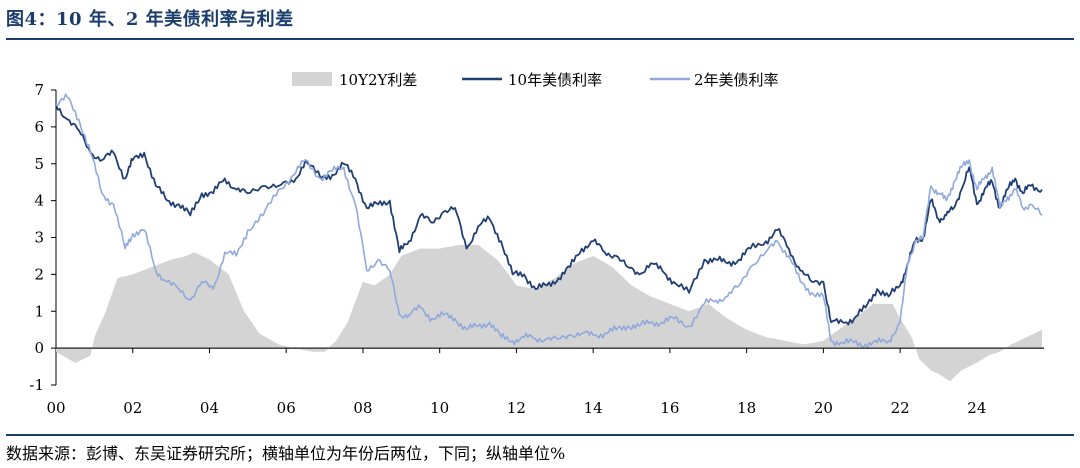  Describe the element at coordinates (746, 408) in the screenshot. I see `x-tick-label: 18` at that location.